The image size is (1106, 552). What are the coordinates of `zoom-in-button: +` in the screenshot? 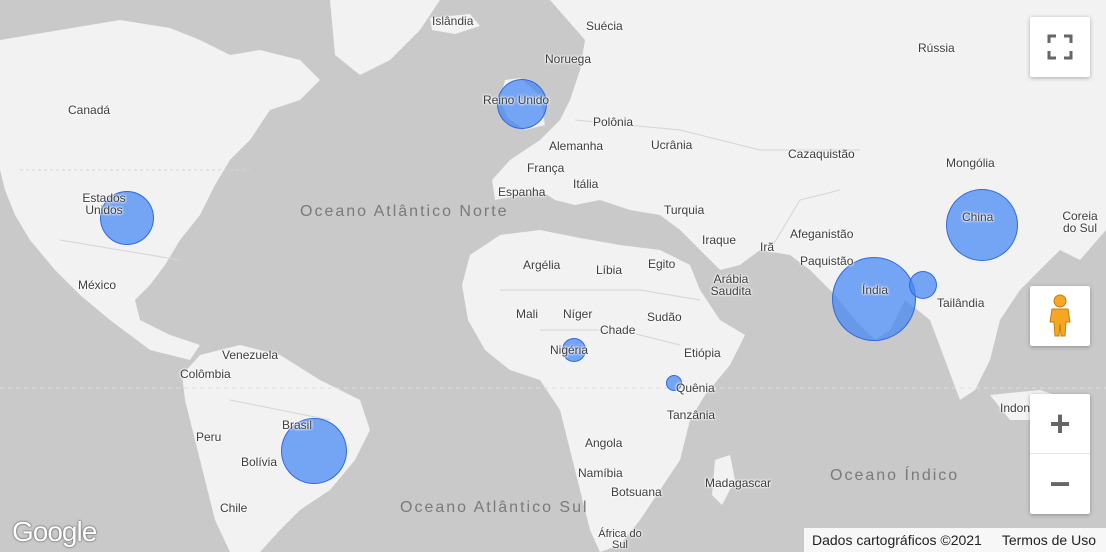 It's located at (1060, 424).